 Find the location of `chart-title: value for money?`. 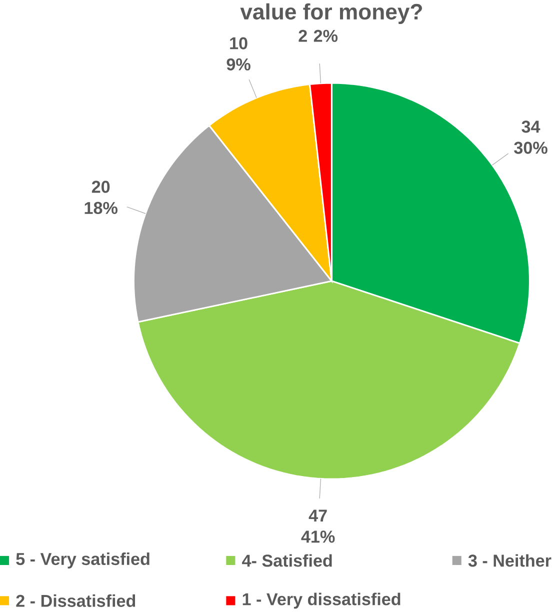

chart-title: value for money? is located at coordinates (331, 13).